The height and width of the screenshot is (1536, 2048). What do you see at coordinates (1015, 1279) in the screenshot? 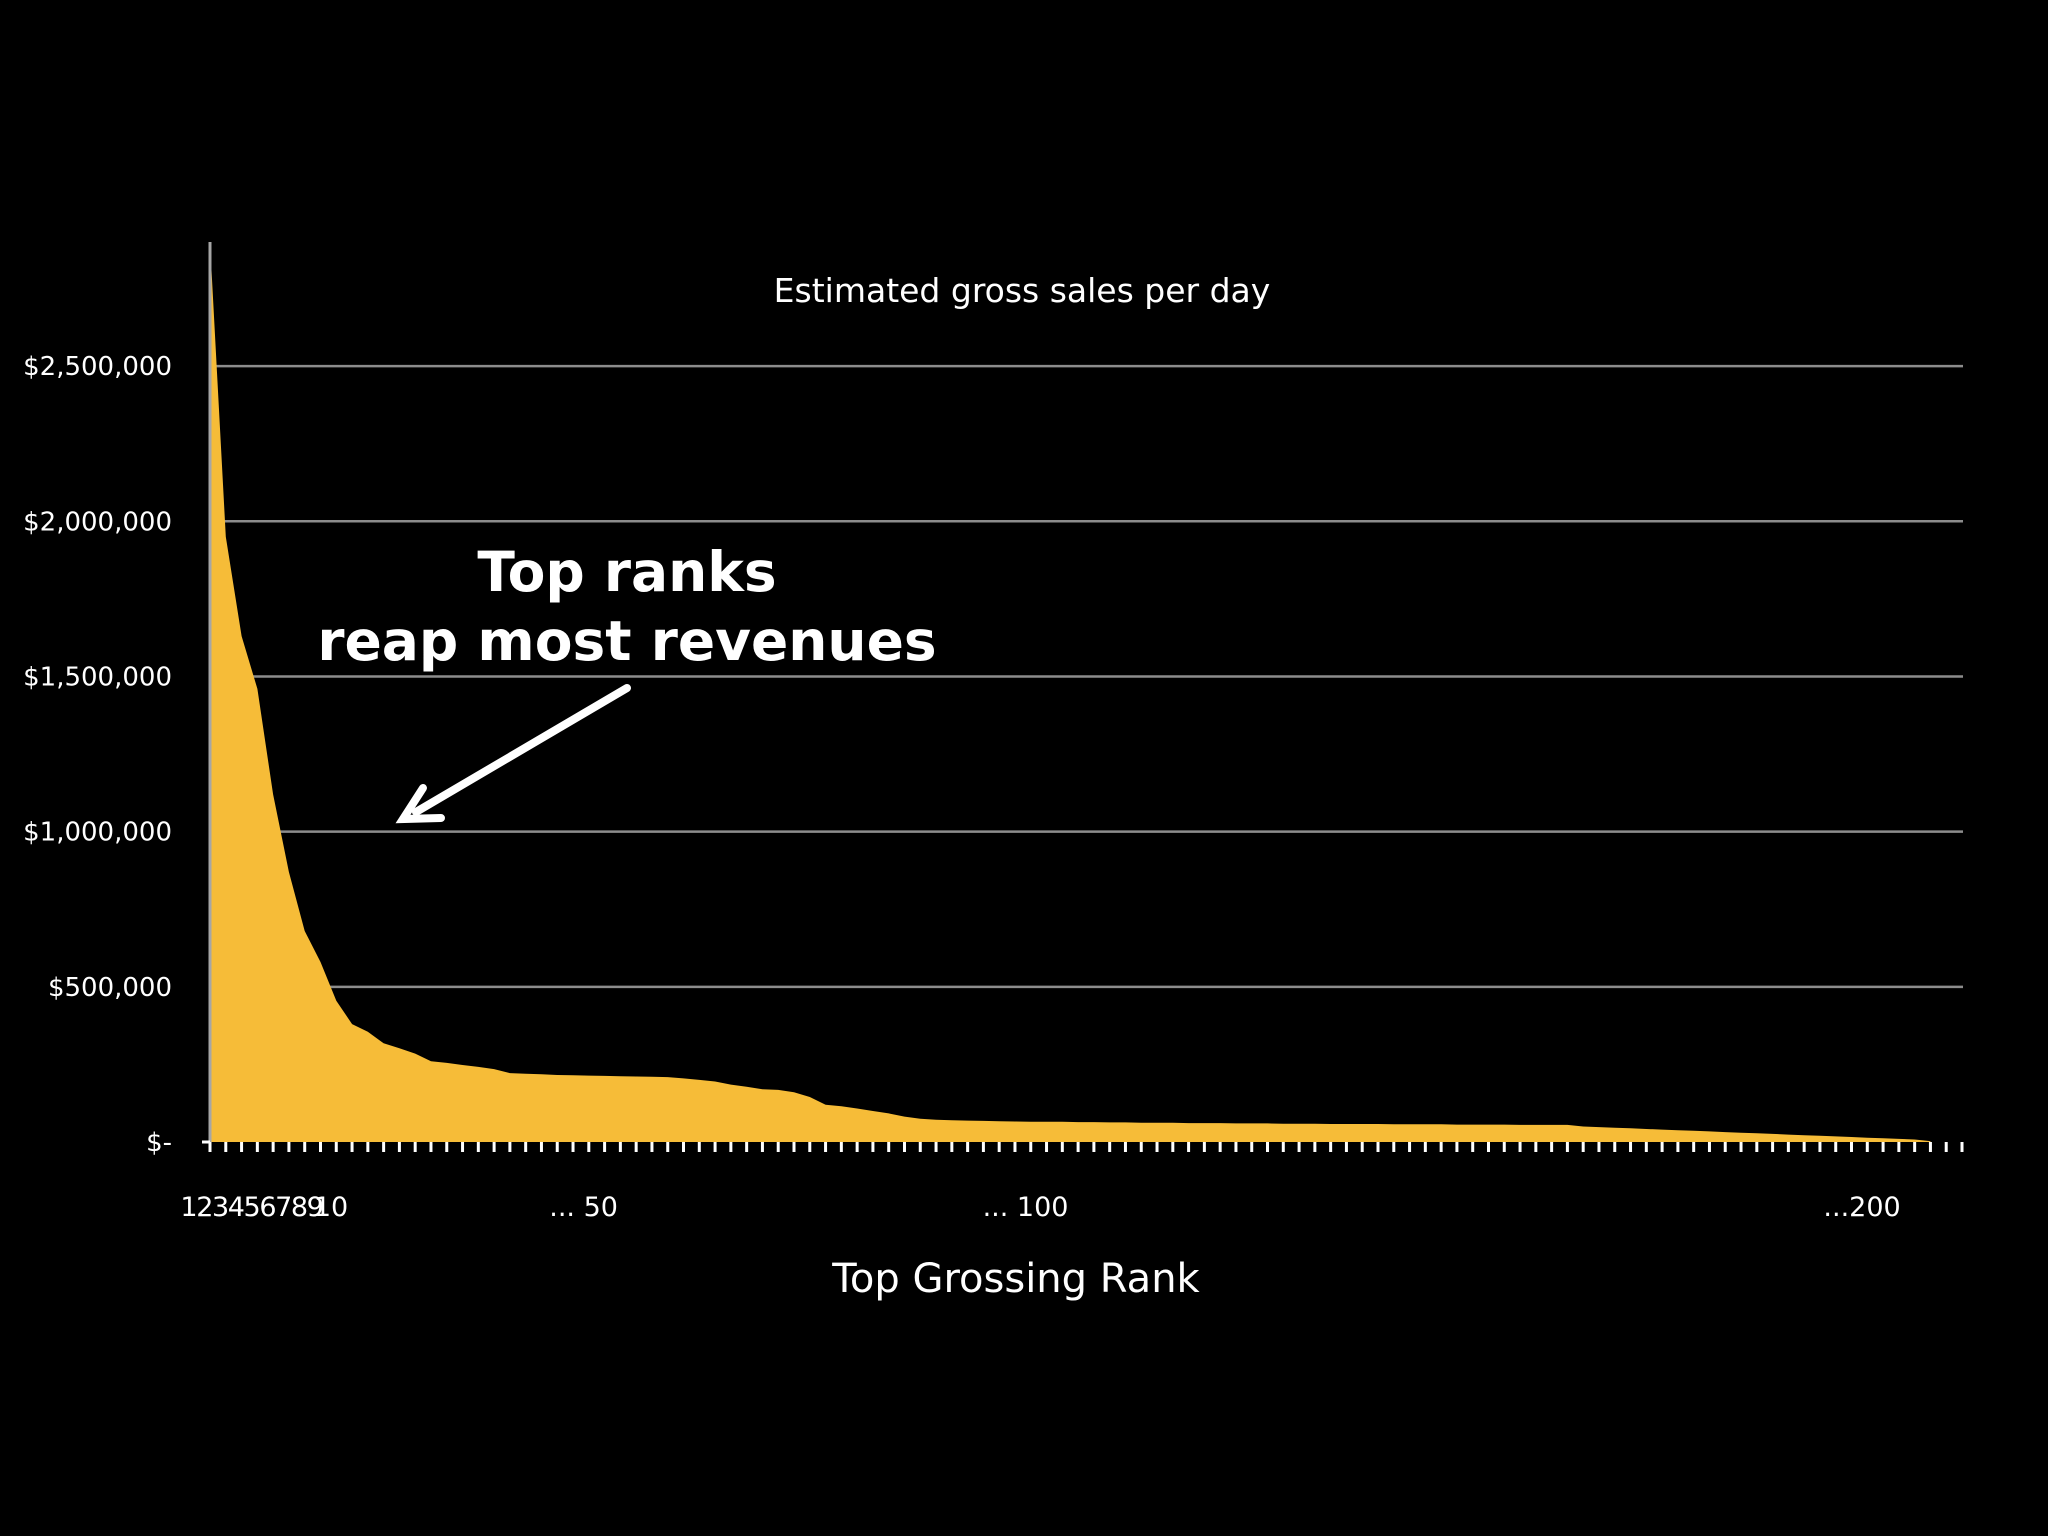
I see `x-axis-title: Top Grossing Rank` at bounding box center [1015, 1279].